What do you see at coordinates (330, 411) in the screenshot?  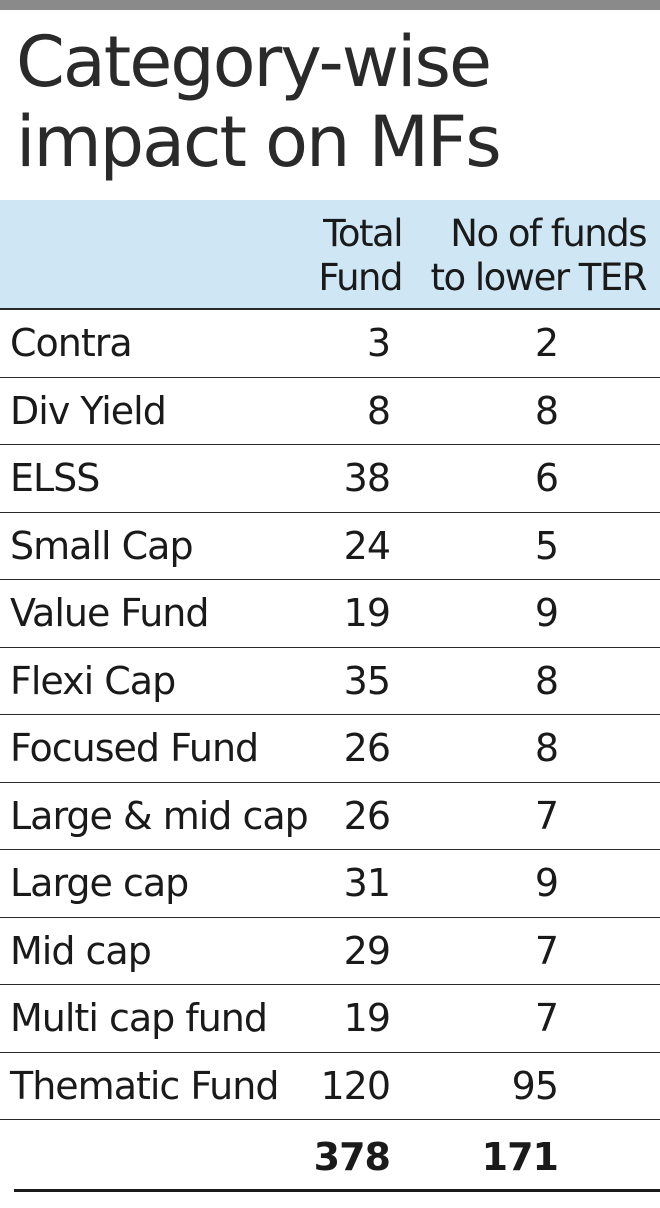 I see `table-row: Div Yield 8 8` at bounding box center [330, 411].